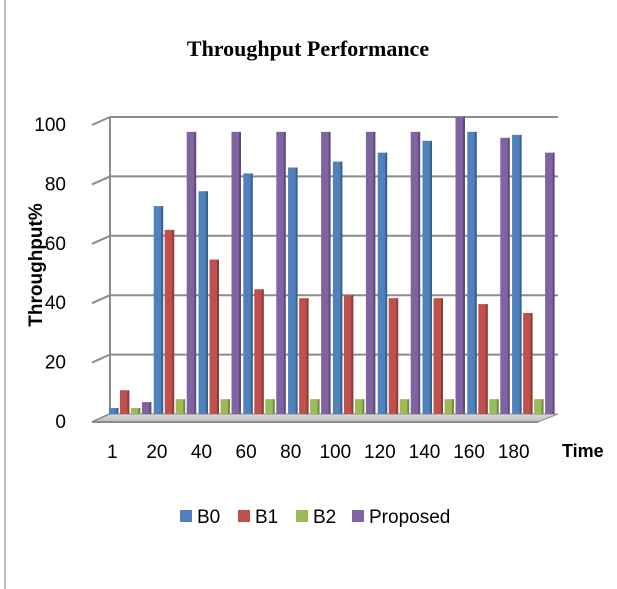 Image resolution: width=617 pixels, height=589 pixels. Describe the element at coordinates (324, 517) in the screenshot. I see `legend-label-b2: B2` at that location.